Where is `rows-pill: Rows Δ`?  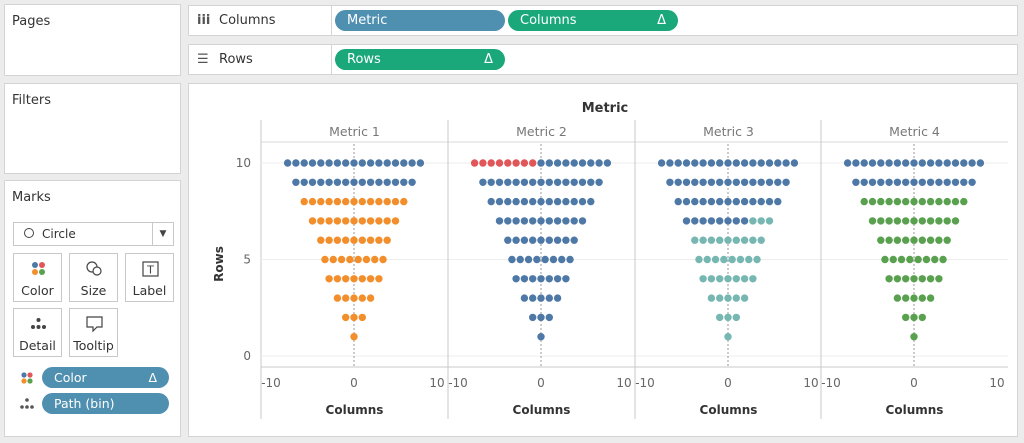
rows-pill: Rows Δ is located at coordinates (420, 59).